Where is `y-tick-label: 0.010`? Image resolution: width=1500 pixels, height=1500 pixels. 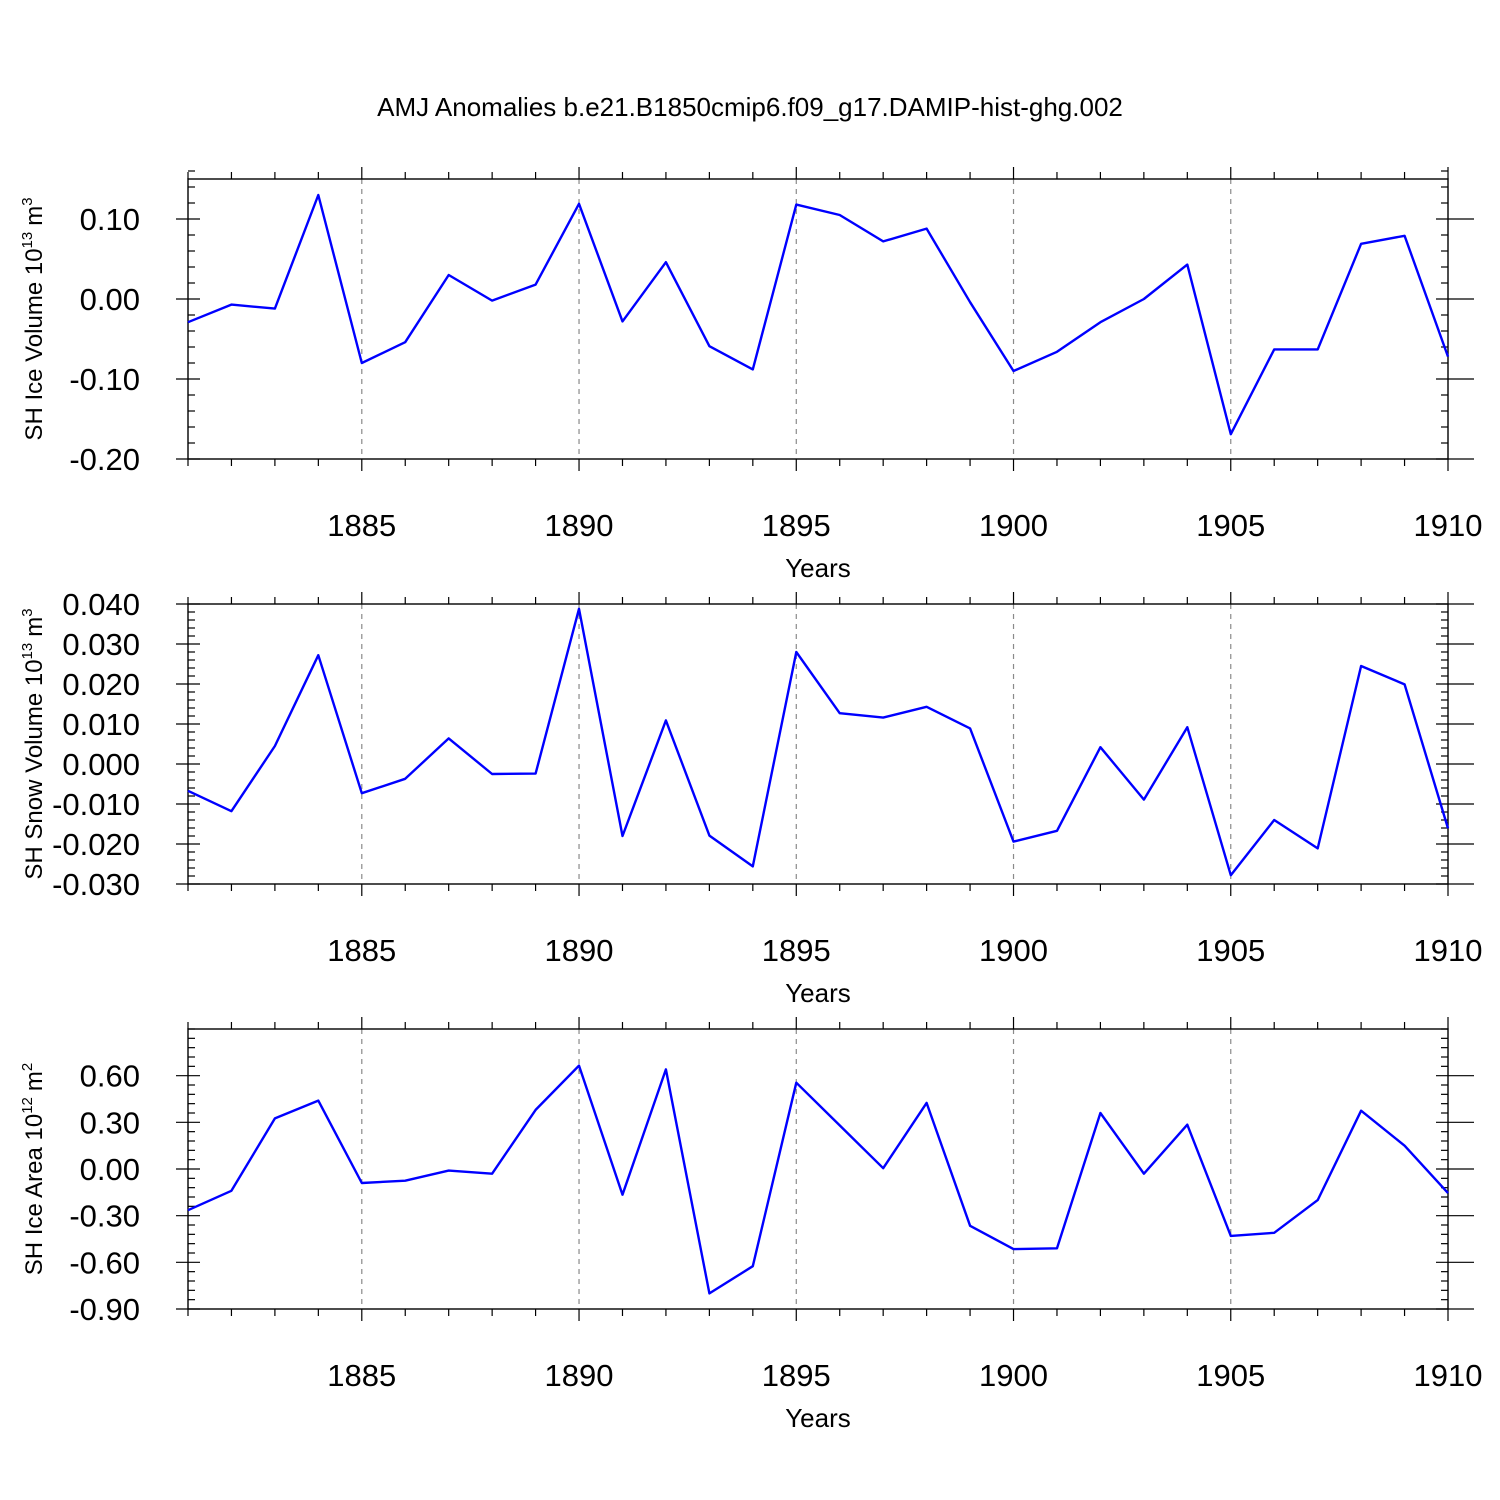
y-tick-label: 0.010 is located at coordinates (101, 724).